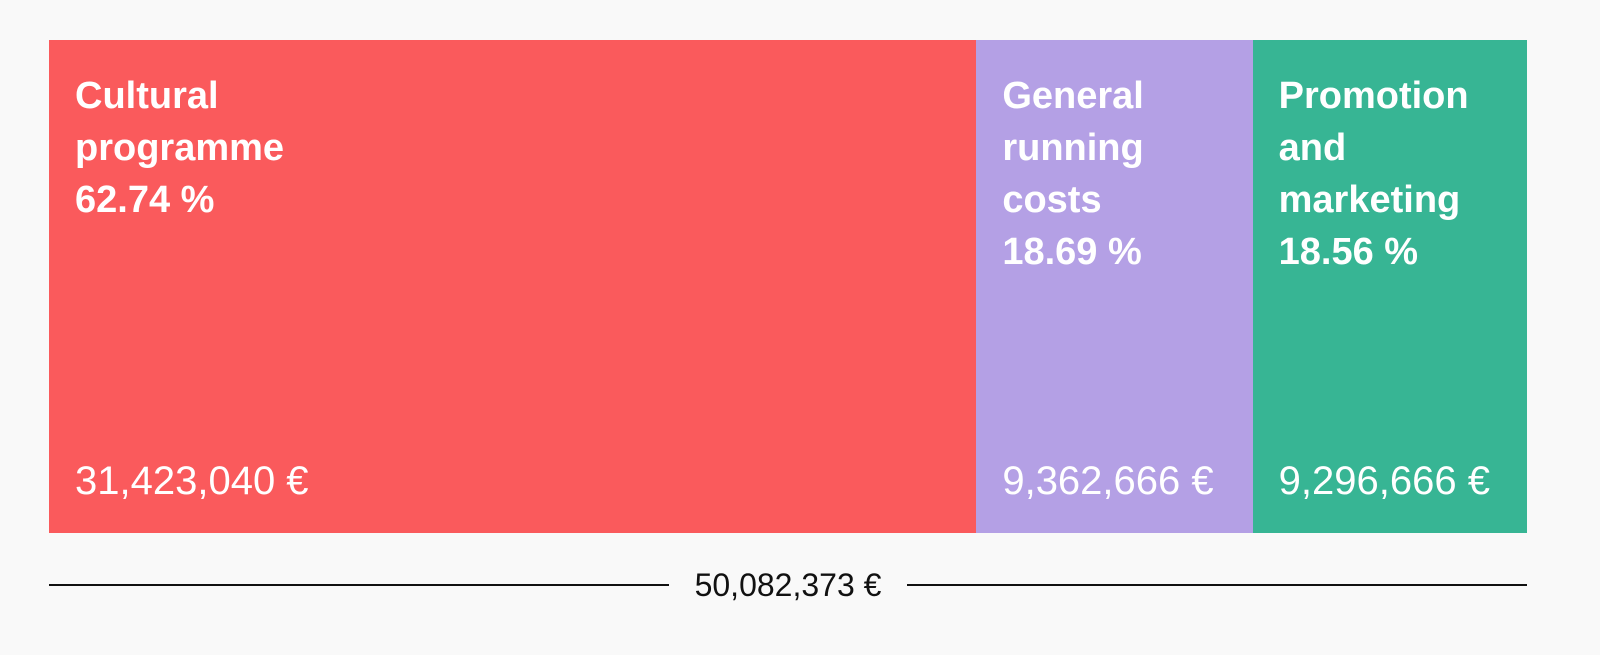  I want to click on segment-percent: 18.69 %, so click(1072, 252).